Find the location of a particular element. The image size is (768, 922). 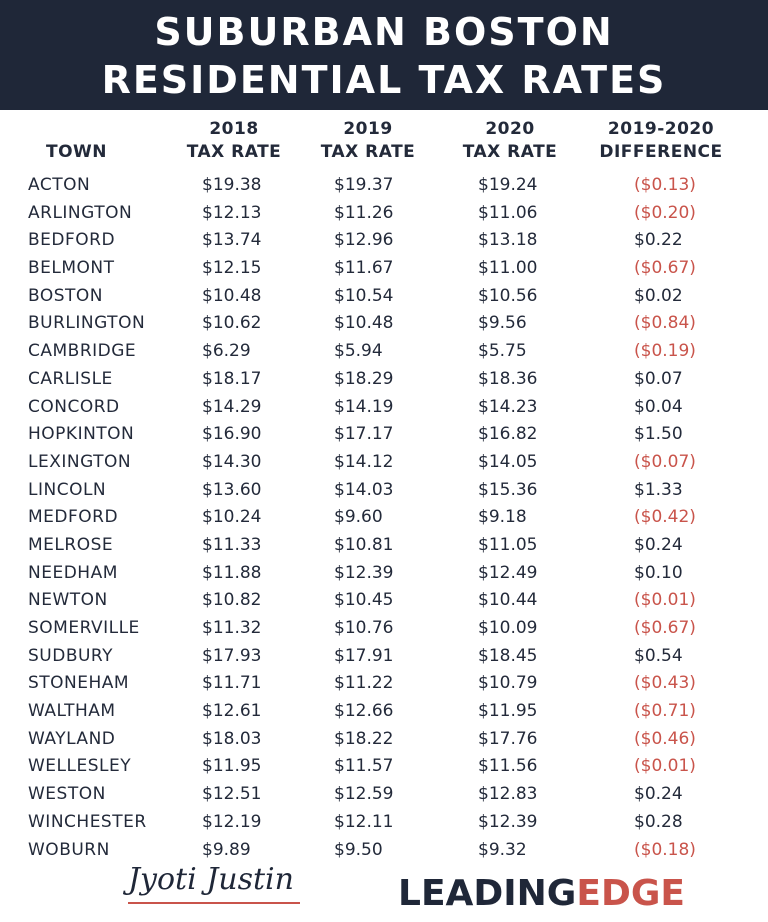

rate-2018-cell: $11.33 is located at coordinates (232, 544).